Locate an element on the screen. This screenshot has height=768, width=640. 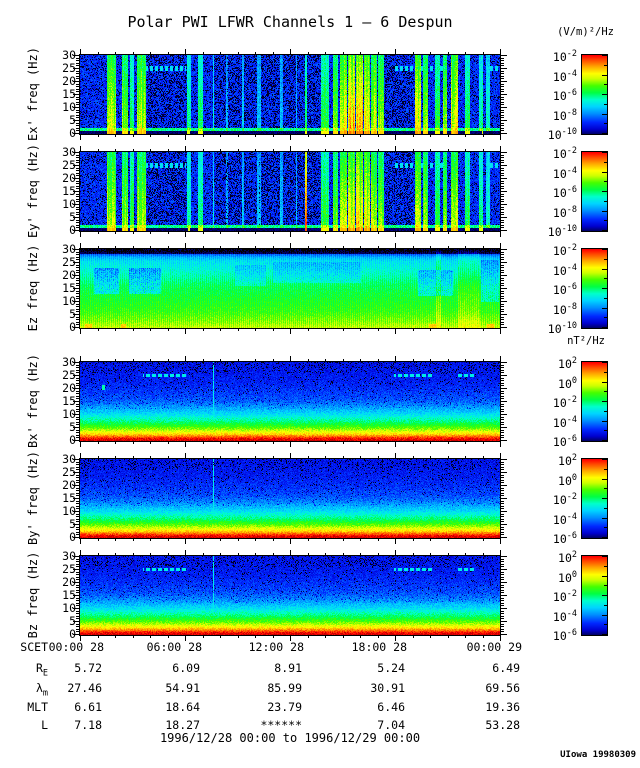
colorbar-tick-label: 10-4 is located at coordinates (564, 616).